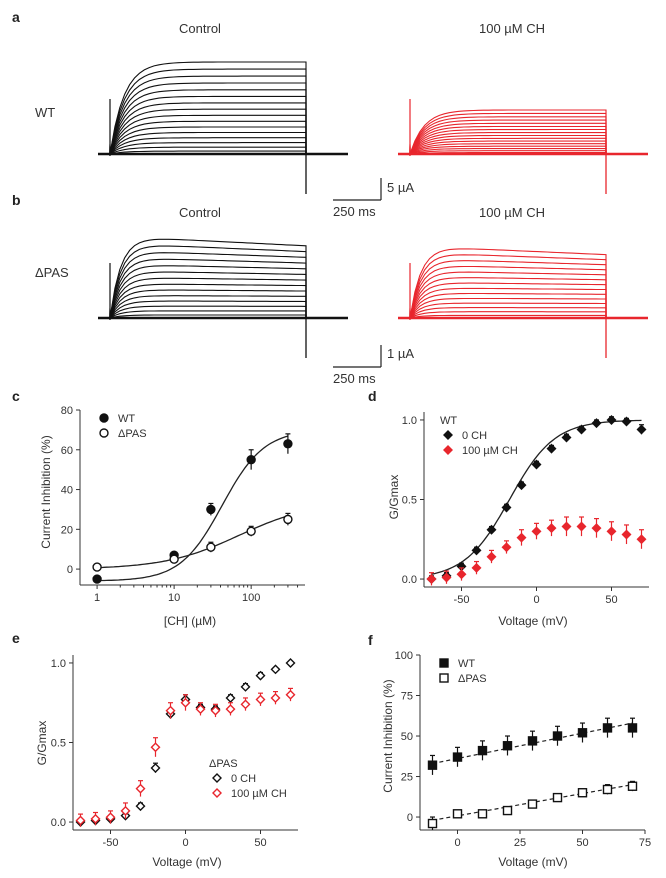 The height and width of the screenshot is (878, 666). Describe the element at coordinates (174, 752) in the screenshot. I see `chart-e: 0.0 0.5 1.0 -50 0 50 ΔPAS 0 CH 100 µM CH` at that location.